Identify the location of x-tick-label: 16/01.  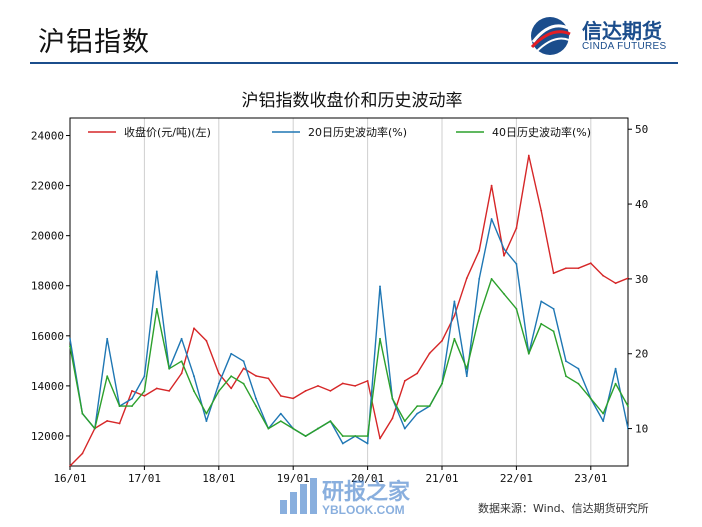
(69, 478).